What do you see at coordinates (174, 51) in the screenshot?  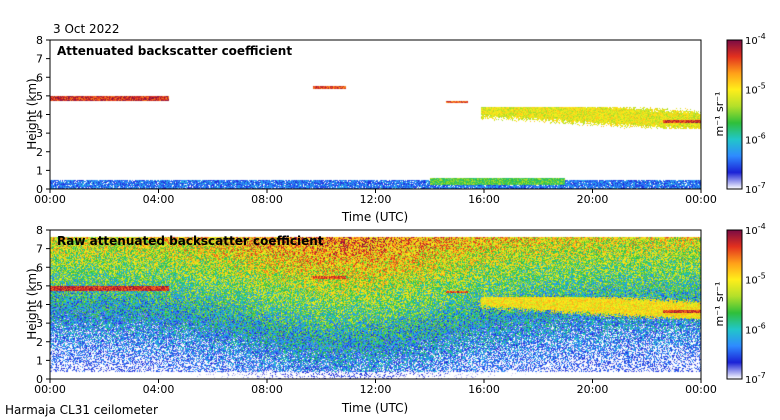 I see `panel-title: Attenuated backscatter coefficient` at bounding box center [174, 51].